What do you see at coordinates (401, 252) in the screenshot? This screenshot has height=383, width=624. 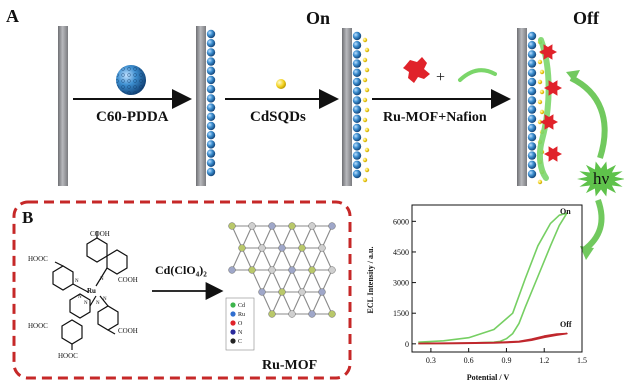 I see `y-tick-label: 4500` at bounding box center [401, 252].